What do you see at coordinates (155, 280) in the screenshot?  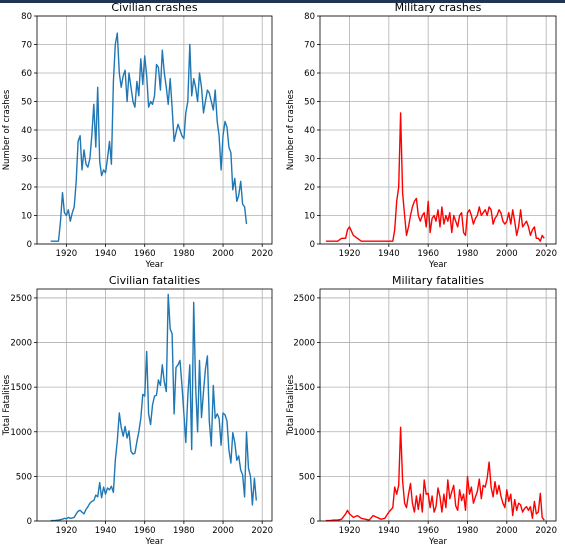 I see `chart-title: Civilian fatalities` at bounding box center [155, 280].